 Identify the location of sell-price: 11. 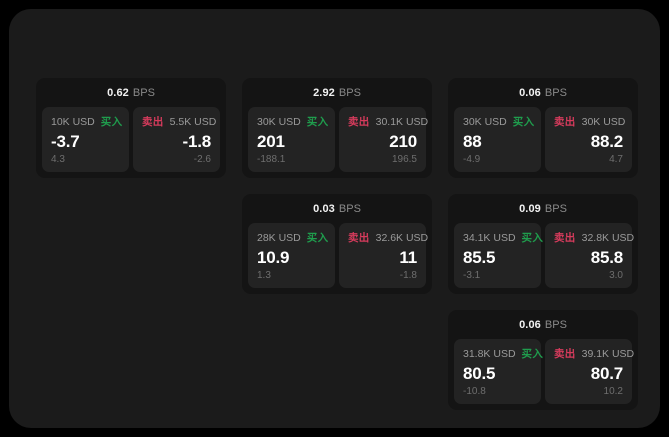
(408, 257).